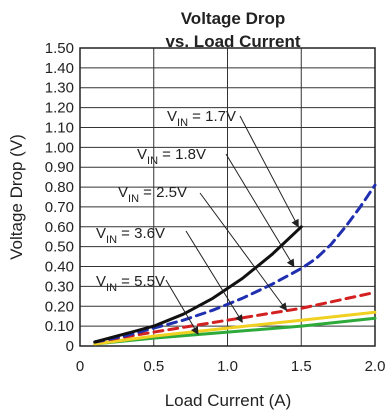 The image size is (385, 416). I want to click on y-tick-label: 1.10, so click(59, 127).